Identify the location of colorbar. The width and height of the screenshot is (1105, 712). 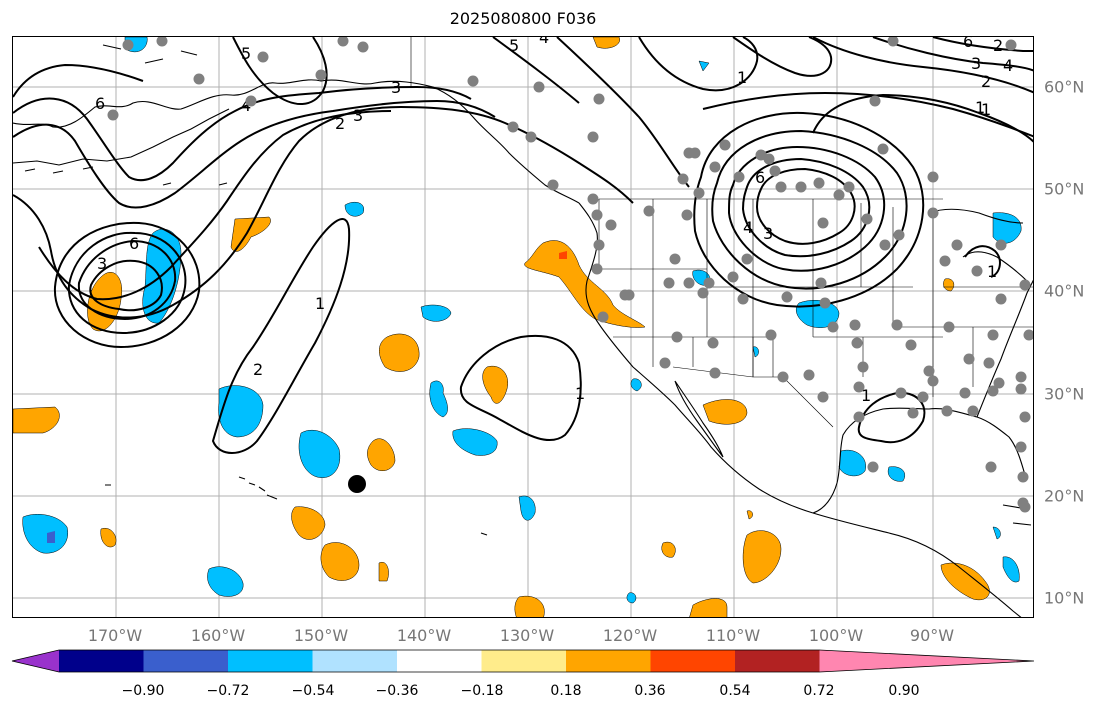
(523, 661).